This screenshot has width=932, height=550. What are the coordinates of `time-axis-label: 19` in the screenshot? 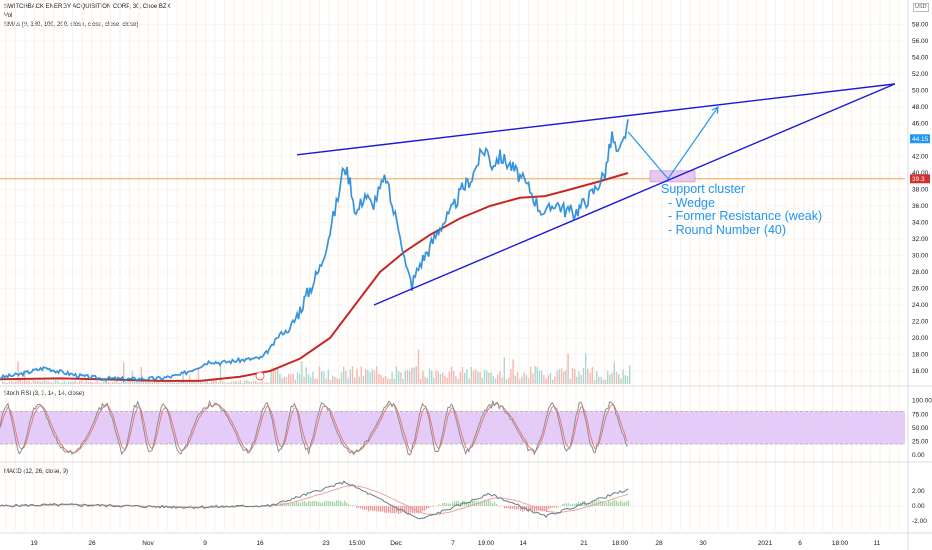 It's located at (34, 543).